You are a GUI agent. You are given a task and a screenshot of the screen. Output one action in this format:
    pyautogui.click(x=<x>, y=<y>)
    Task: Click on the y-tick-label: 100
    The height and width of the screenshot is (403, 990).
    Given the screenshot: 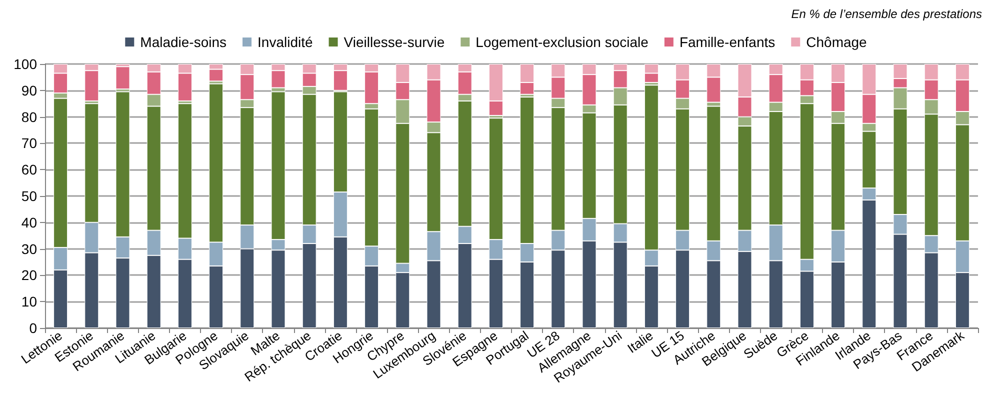 What is the action you would take?
    pyautogui.click(x=26, y=64)
    